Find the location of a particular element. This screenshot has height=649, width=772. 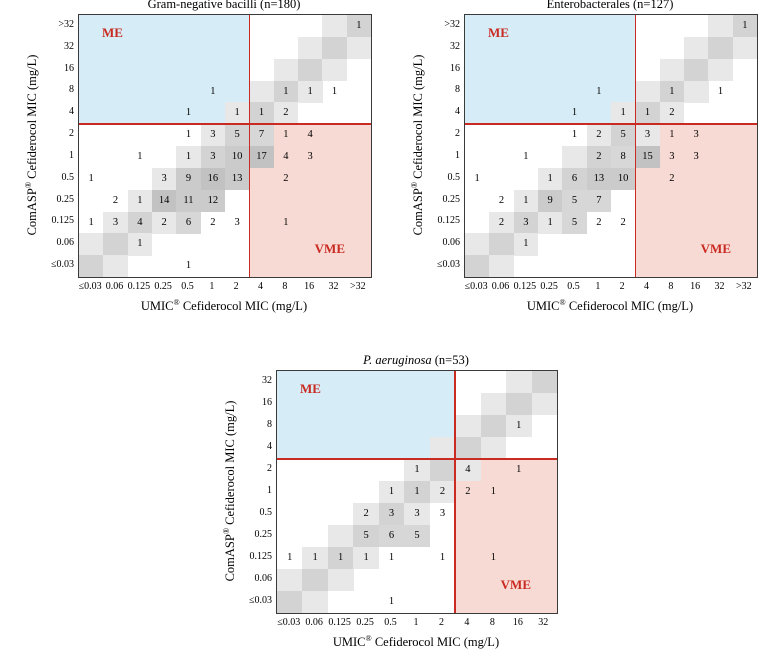

isolate-count: 6 is located at coordinates (574, 178).